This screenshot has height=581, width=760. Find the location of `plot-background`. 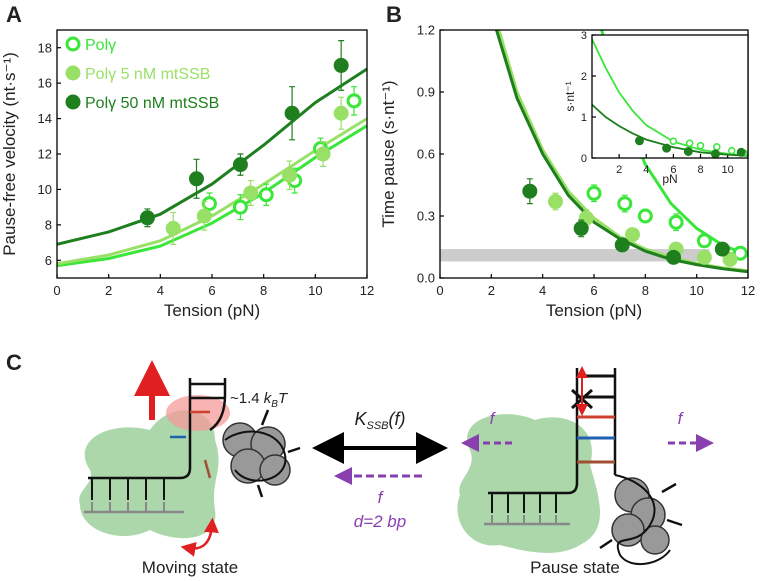

plot-background is located at coordinates (670, 96).